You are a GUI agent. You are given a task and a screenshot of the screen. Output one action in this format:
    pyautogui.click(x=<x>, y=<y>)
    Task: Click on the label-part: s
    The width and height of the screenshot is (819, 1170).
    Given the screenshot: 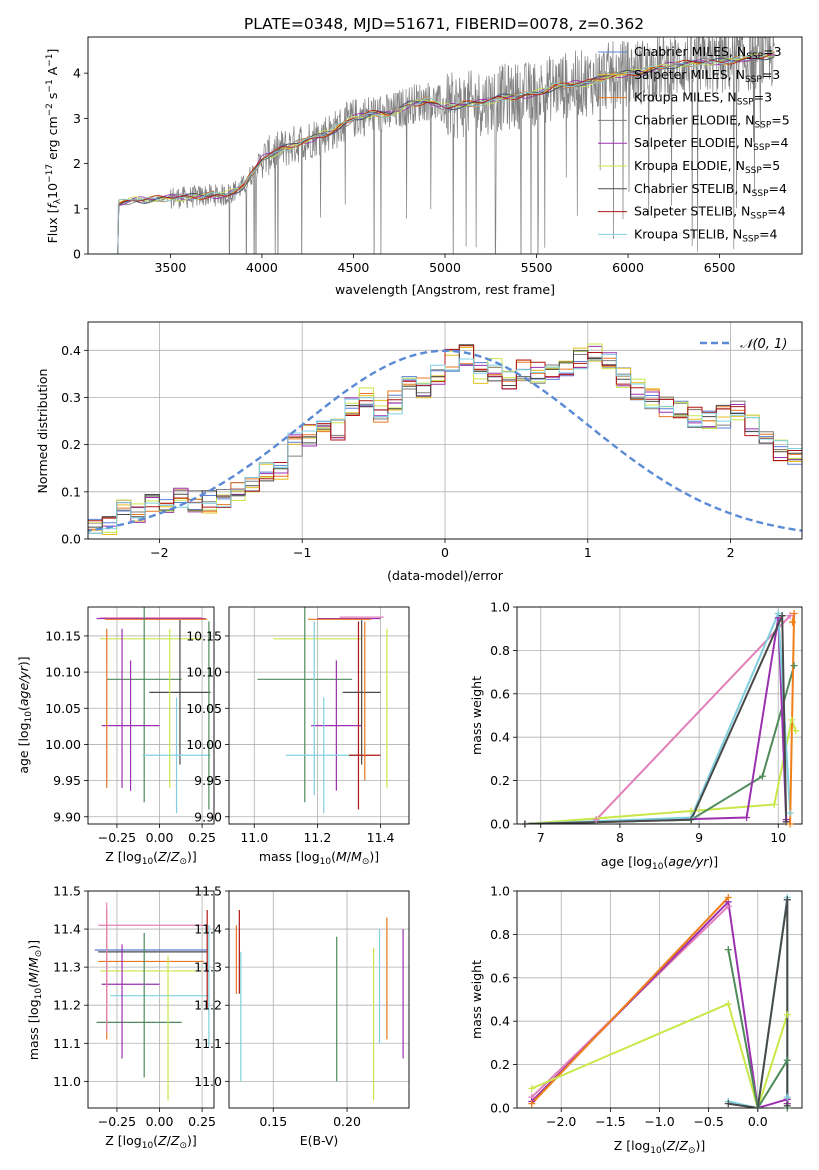 What is the action you would take?
    pyautogui.click(x=52, y=98)
    